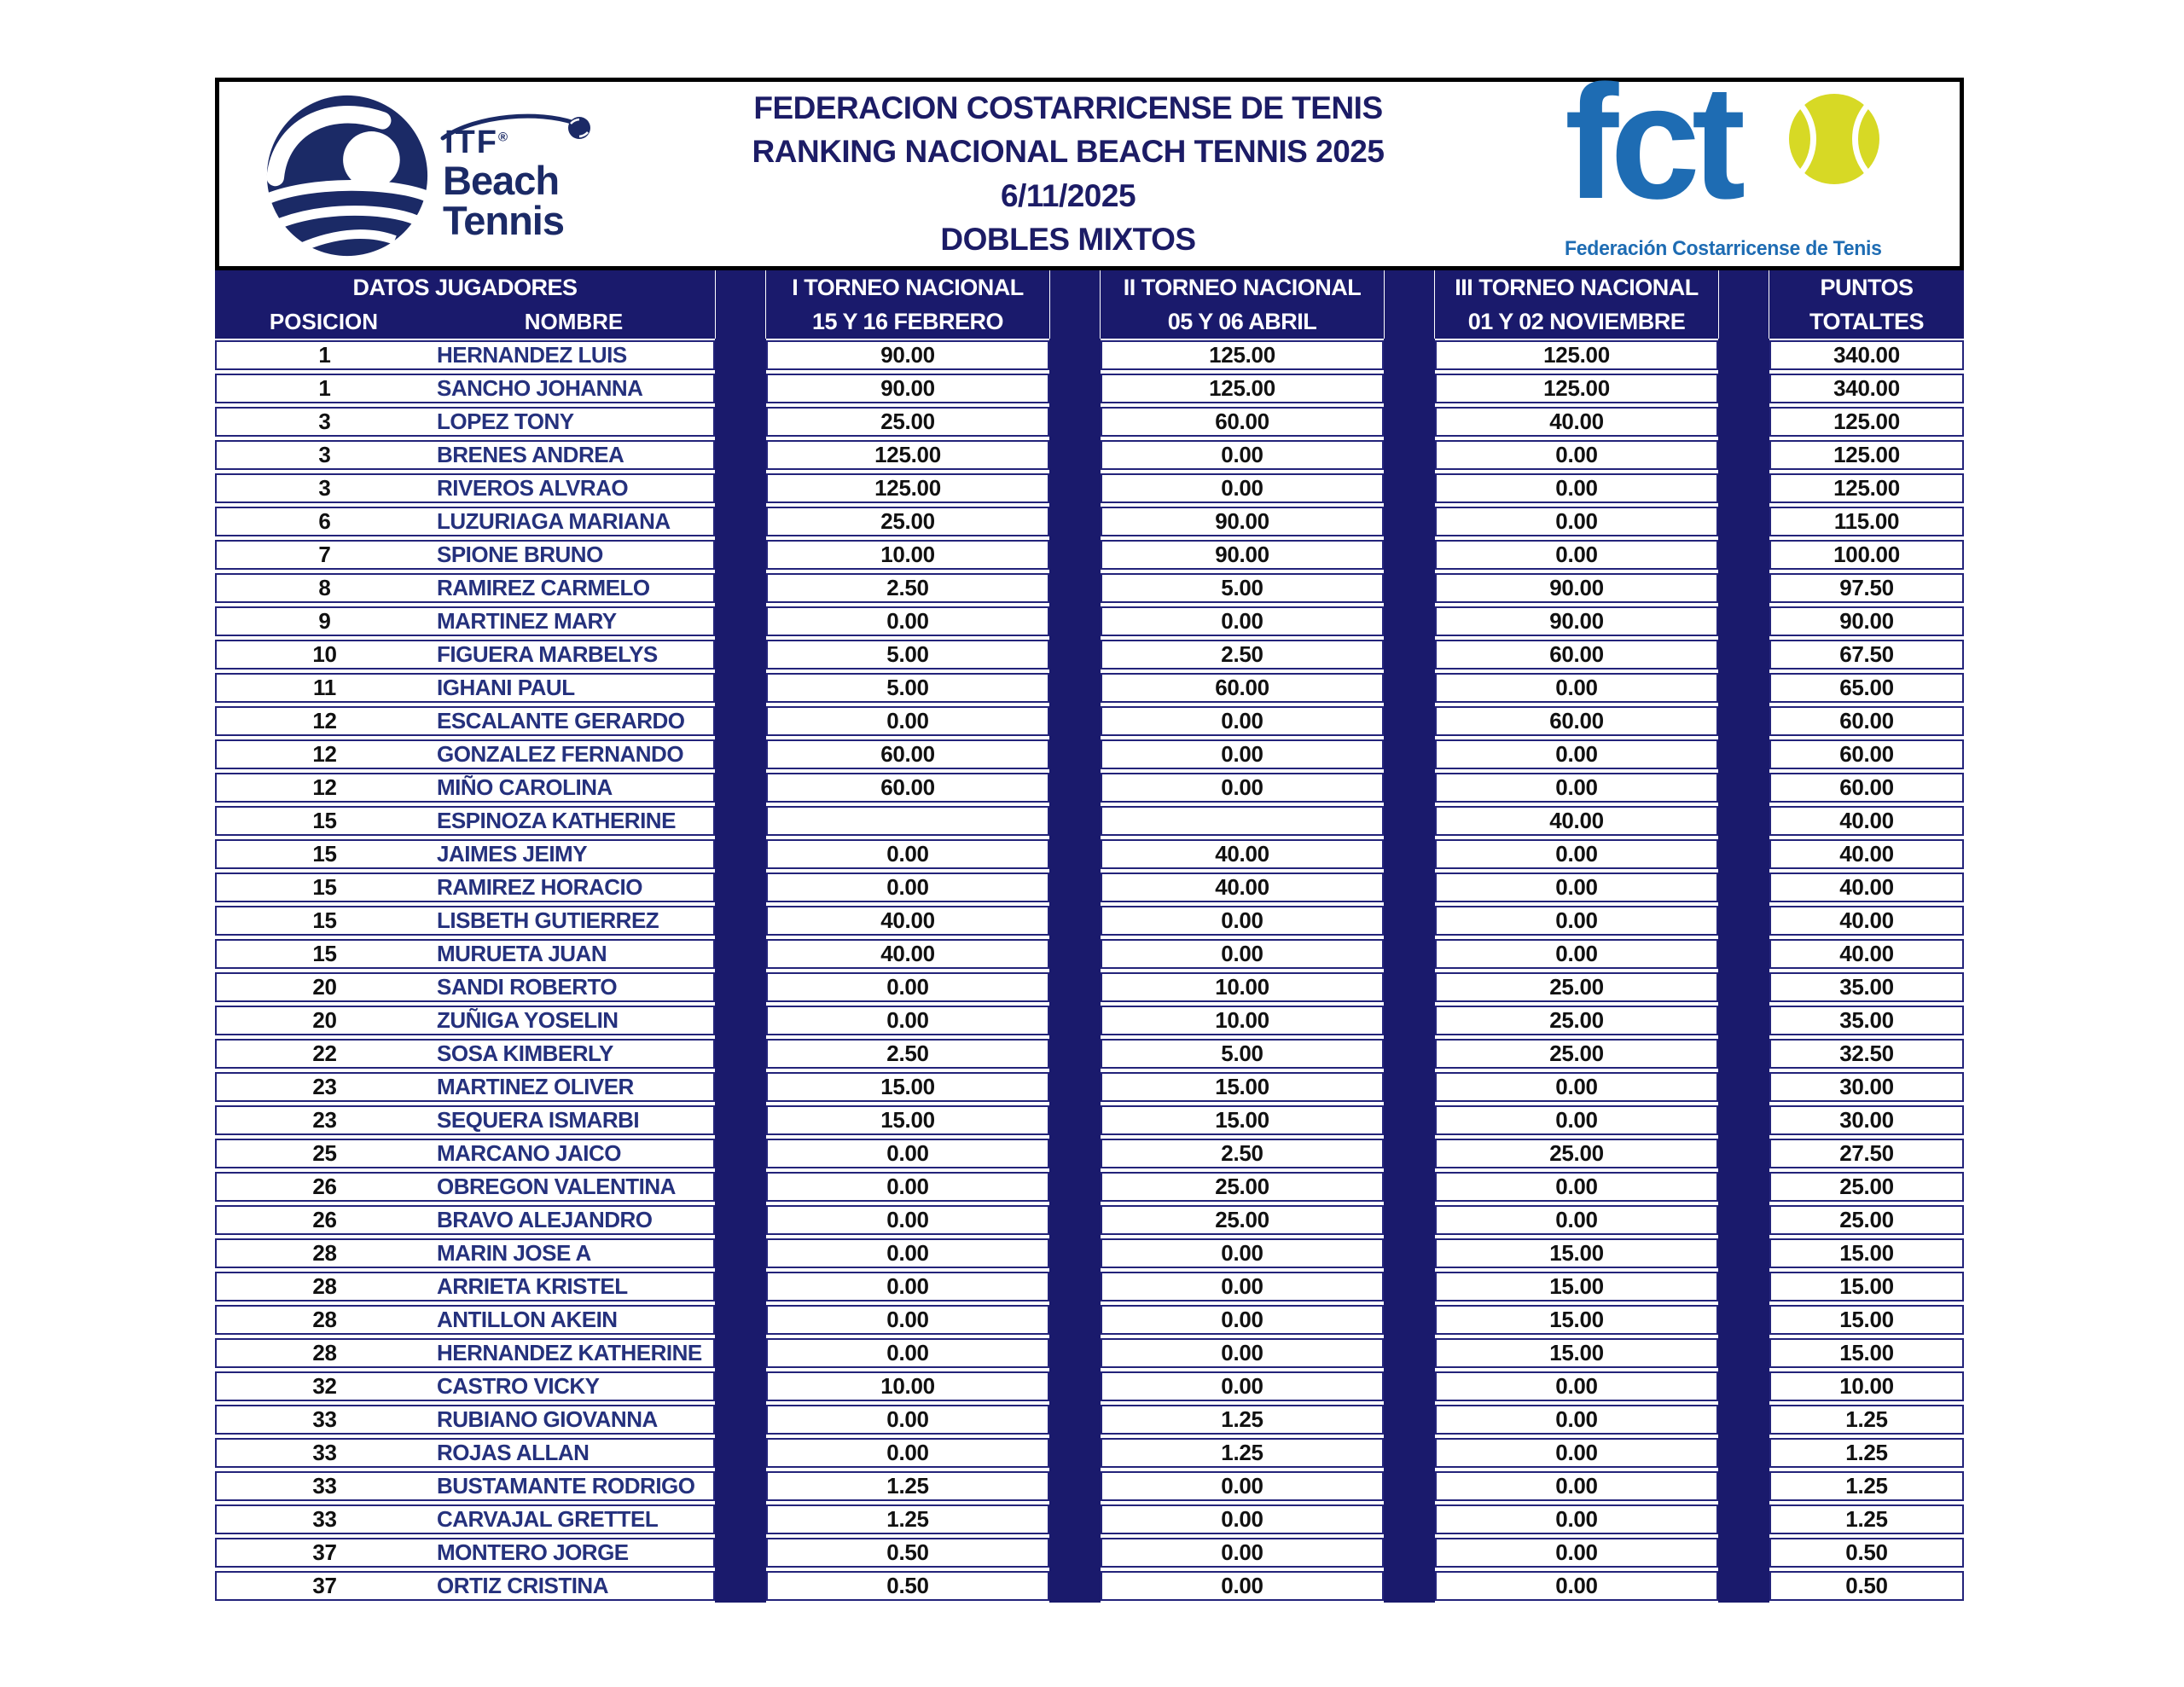  Describe the element at coordinates (532, 355) in the screenshot. I see `player-name: HERNANDEZ LUIS` at that location.